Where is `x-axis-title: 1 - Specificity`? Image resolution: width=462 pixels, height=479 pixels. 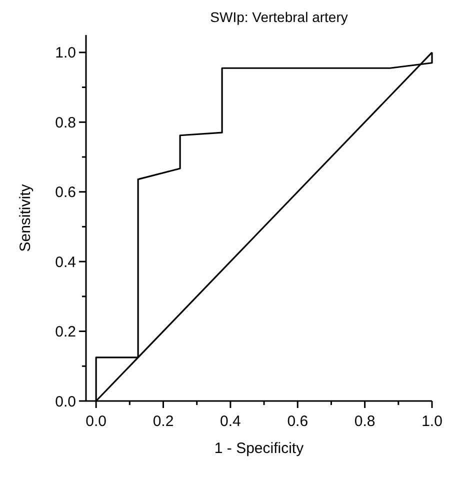
x-axis-title: 1 - Specificity is located at coordinates (259, 448).